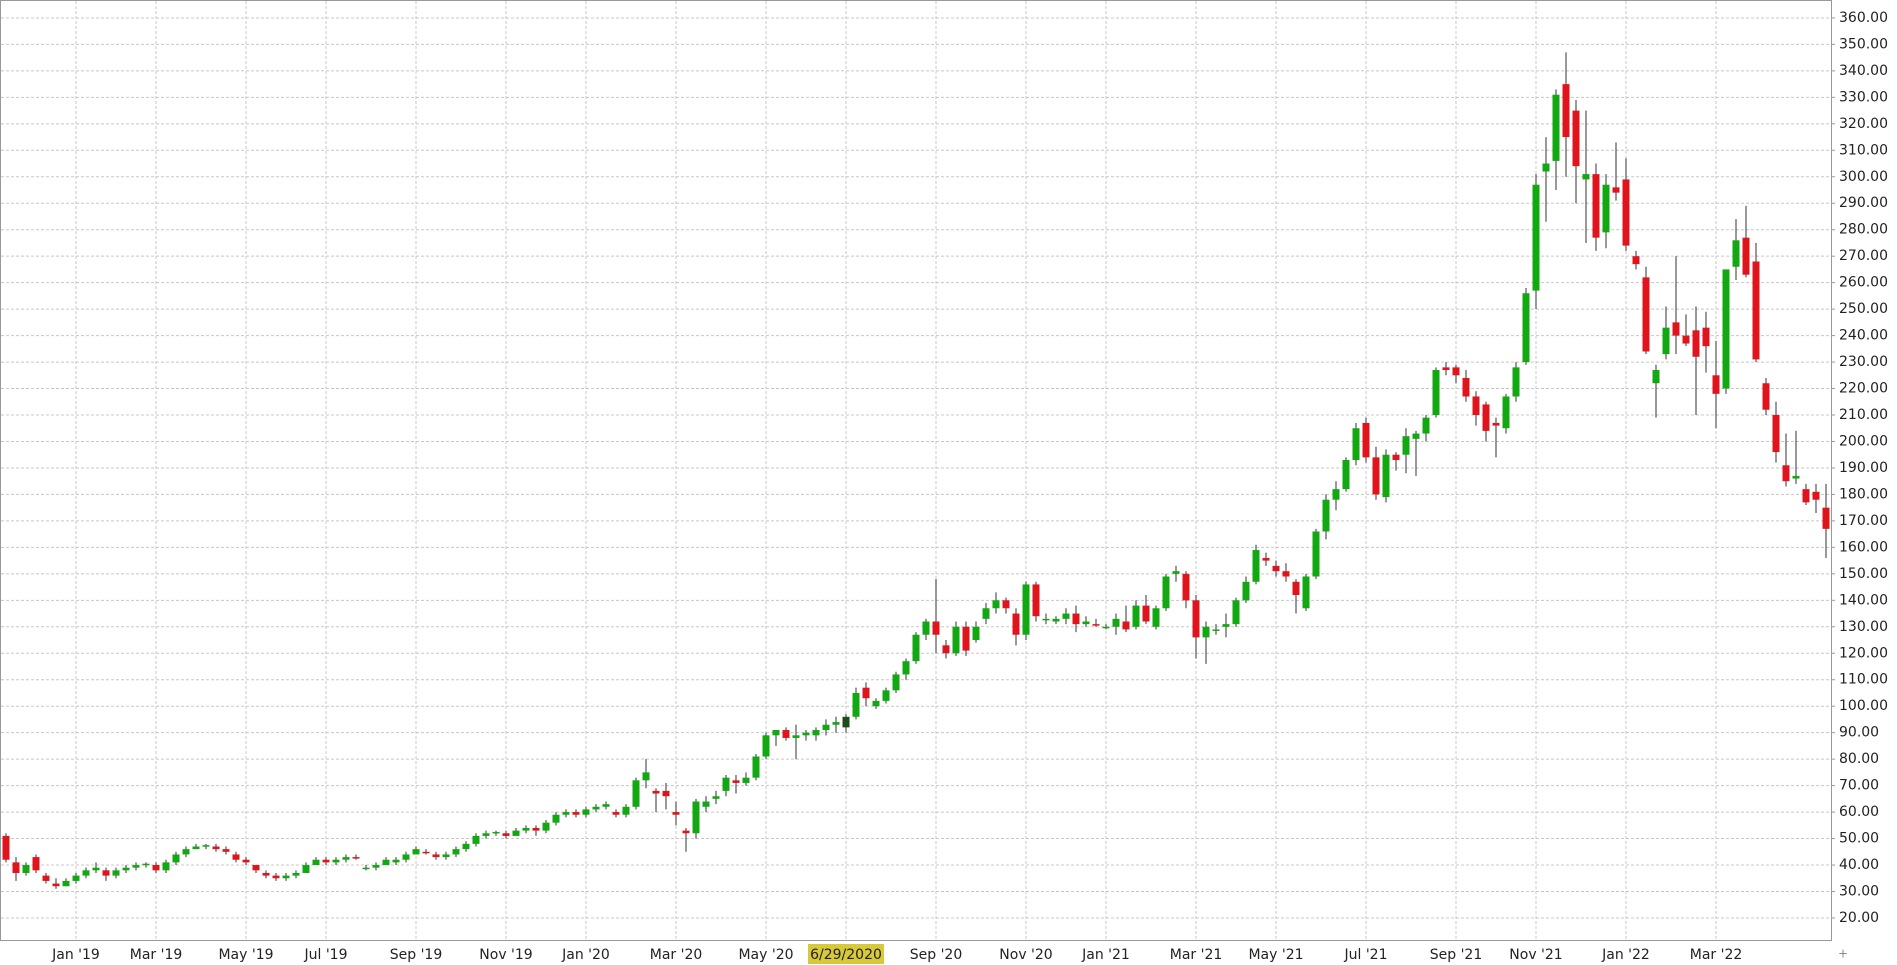 The width and height of the screenshot is (1897, 965). I want to click on y-tick-label: 120.00, so click(1863, 653).